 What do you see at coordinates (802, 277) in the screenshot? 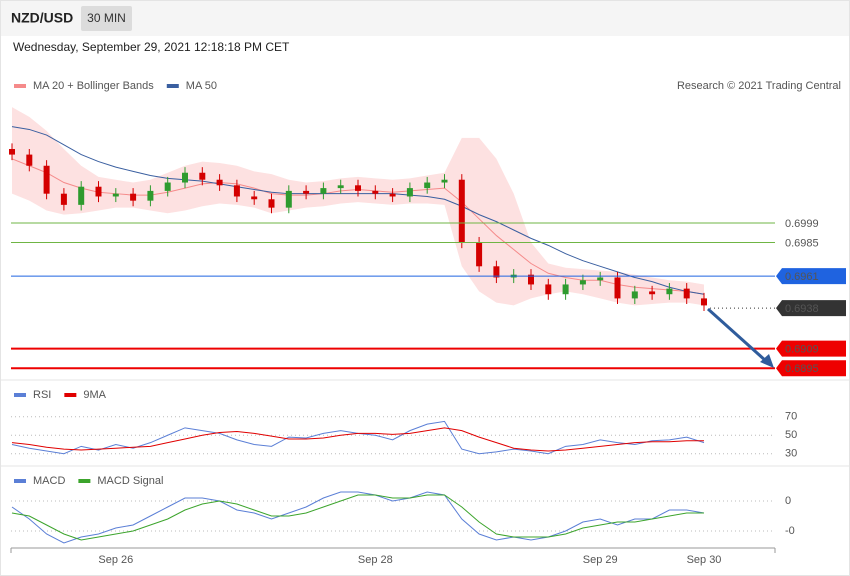
I see `price-level-label: 0.6961` at bounding box center [802, 277].